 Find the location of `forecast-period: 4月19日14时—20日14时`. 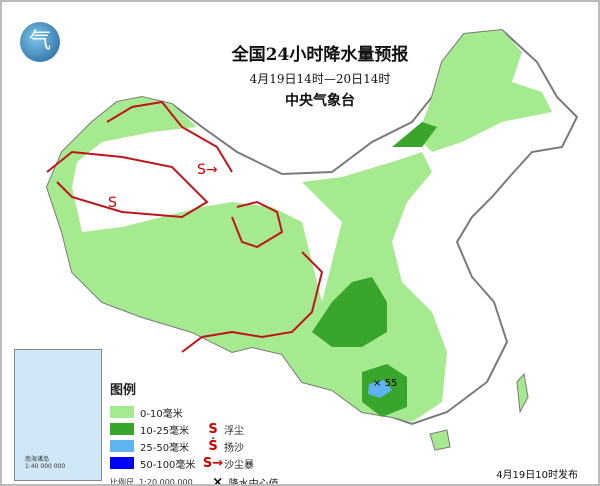

forecast-period: 4月19日14时—20日14时 is located at coordinates (320, 79).